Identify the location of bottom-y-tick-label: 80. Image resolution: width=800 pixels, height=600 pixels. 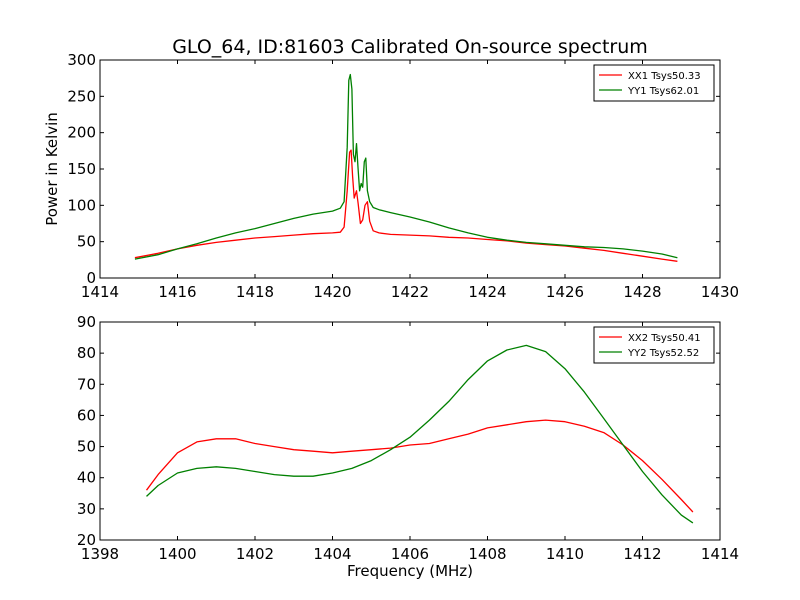
(86, 353).